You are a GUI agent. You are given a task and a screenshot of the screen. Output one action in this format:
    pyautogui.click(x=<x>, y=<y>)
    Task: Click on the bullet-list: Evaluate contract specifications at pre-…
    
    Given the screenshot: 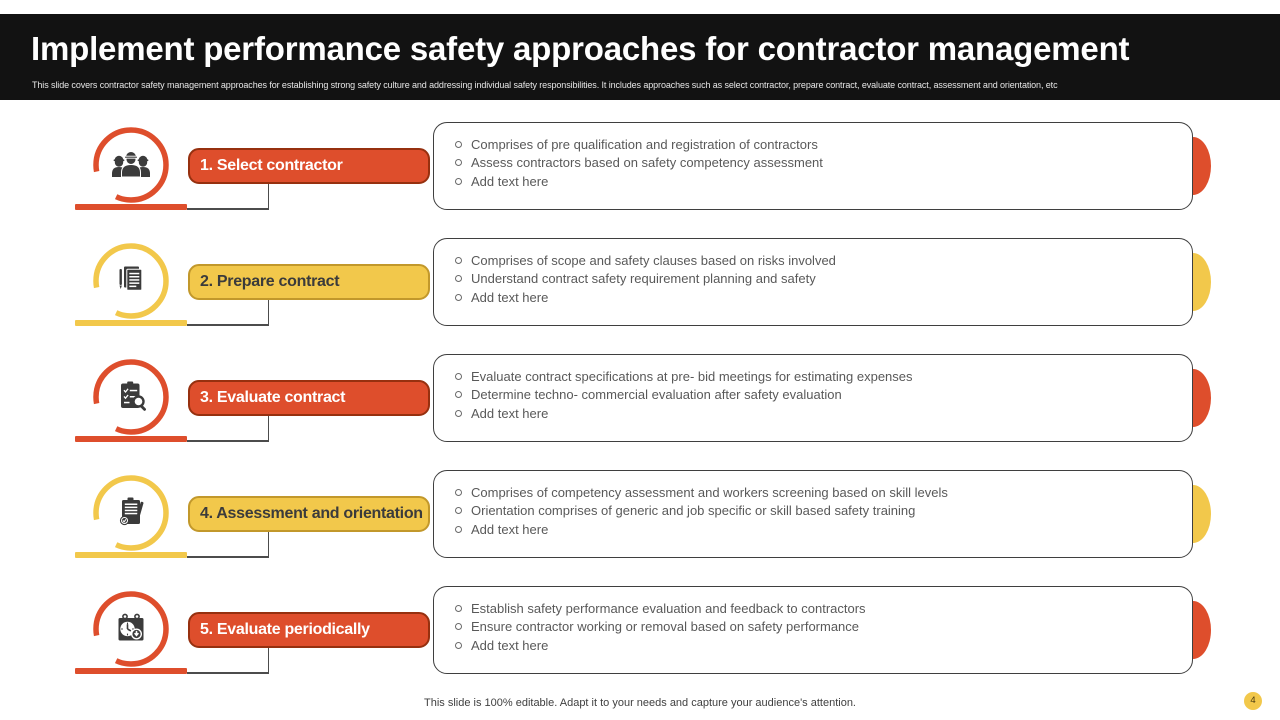 What is the action you would take?
    pyautogui.click(x=813, y=388)
    